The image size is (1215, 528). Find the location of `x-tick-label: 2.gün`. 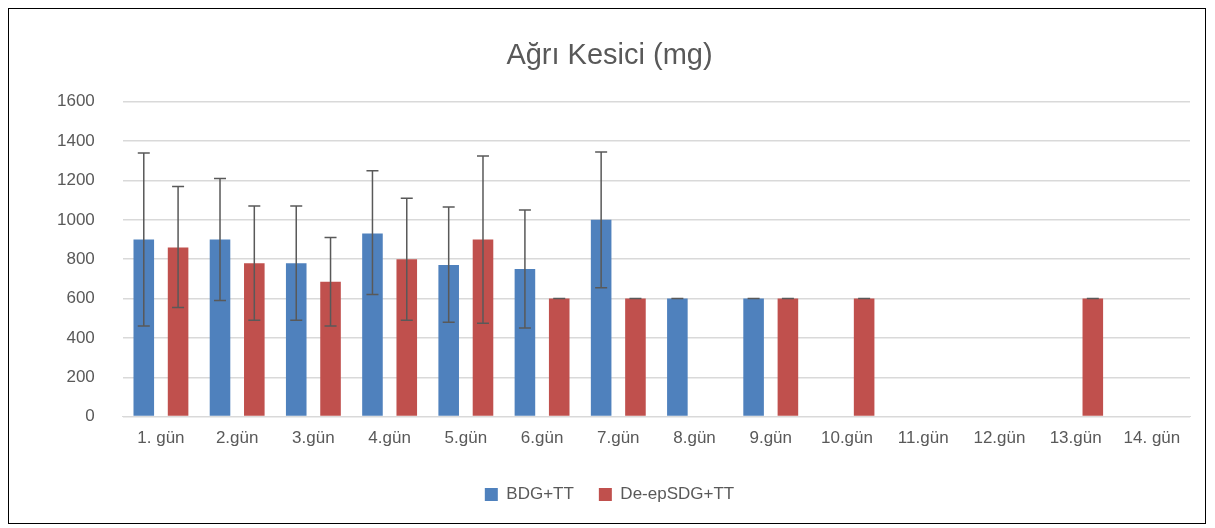

x-tick-label: 2.gün is located at coordinates (237, 438).